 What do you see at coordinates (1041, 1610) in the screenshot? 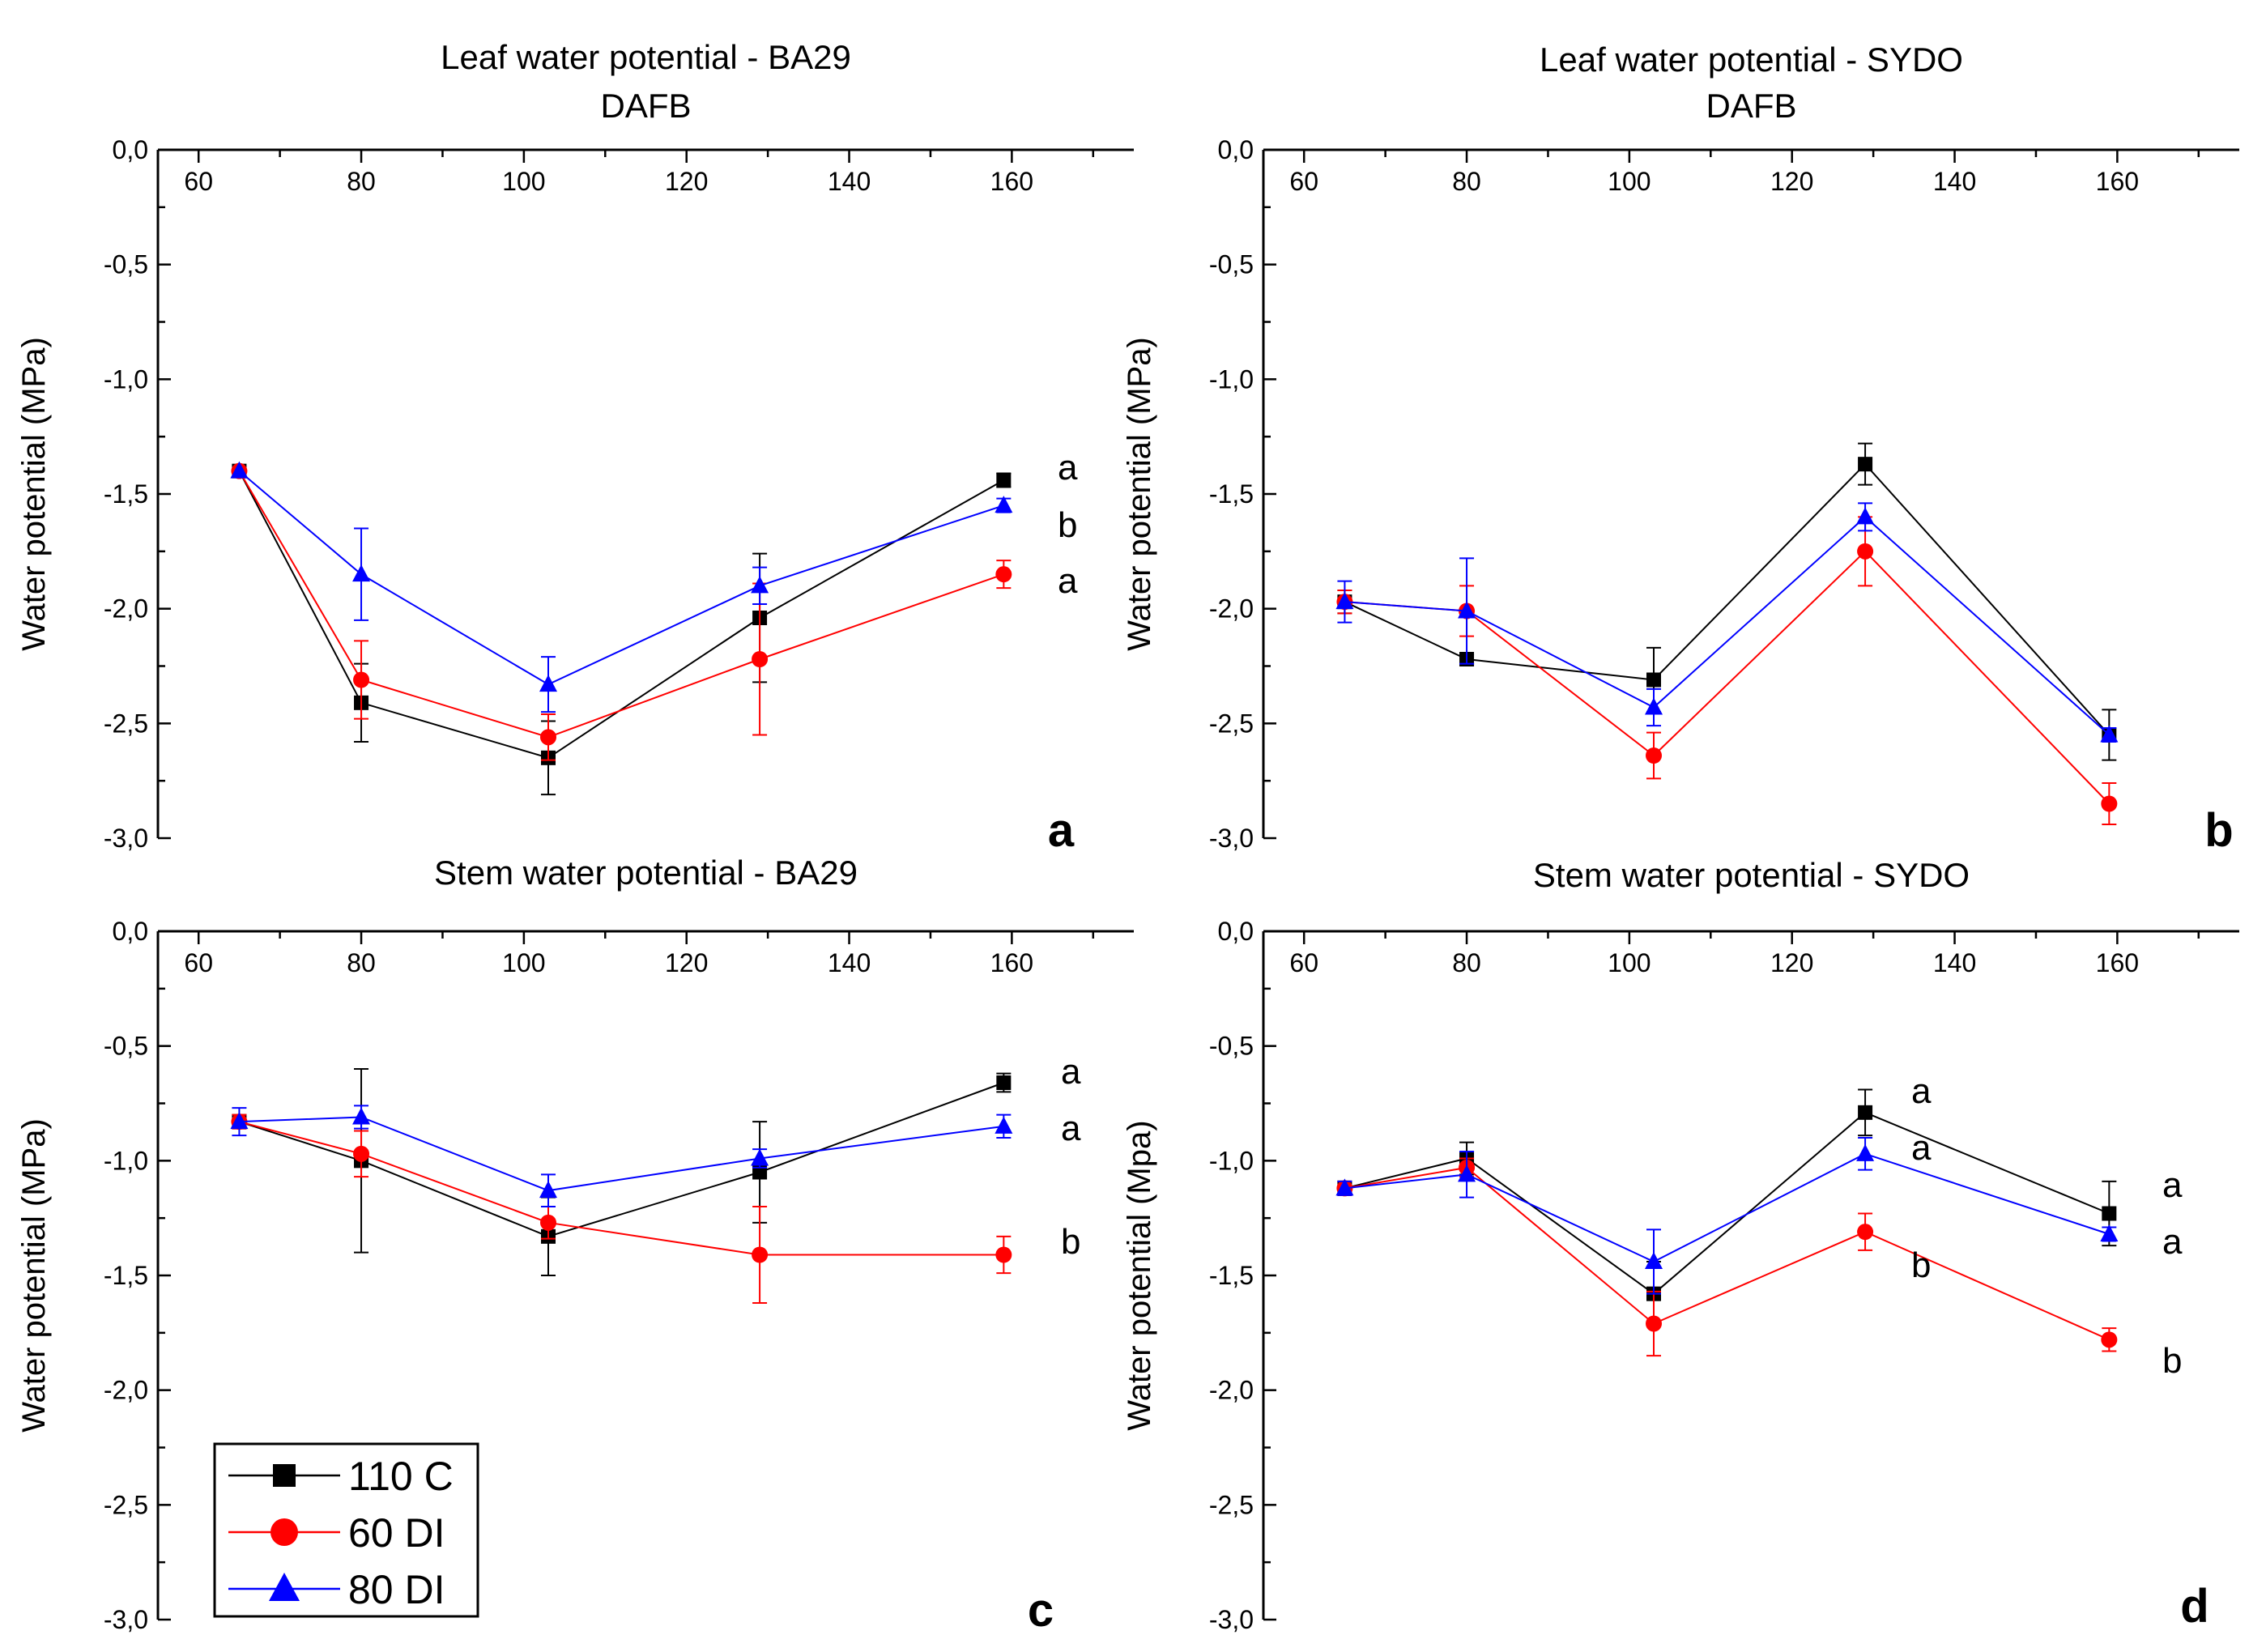
I see `panel-letter: c` at bounding box center [1041, 1610].